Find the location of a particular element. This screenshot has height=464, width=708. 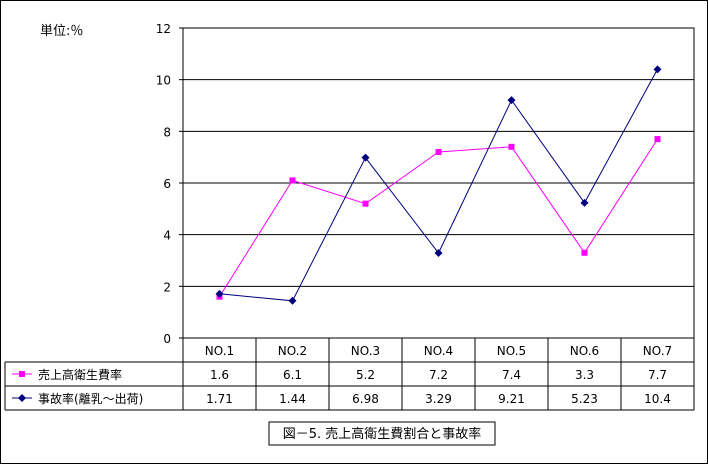

category-label: NO.1 is located at coordinates (219, 351).